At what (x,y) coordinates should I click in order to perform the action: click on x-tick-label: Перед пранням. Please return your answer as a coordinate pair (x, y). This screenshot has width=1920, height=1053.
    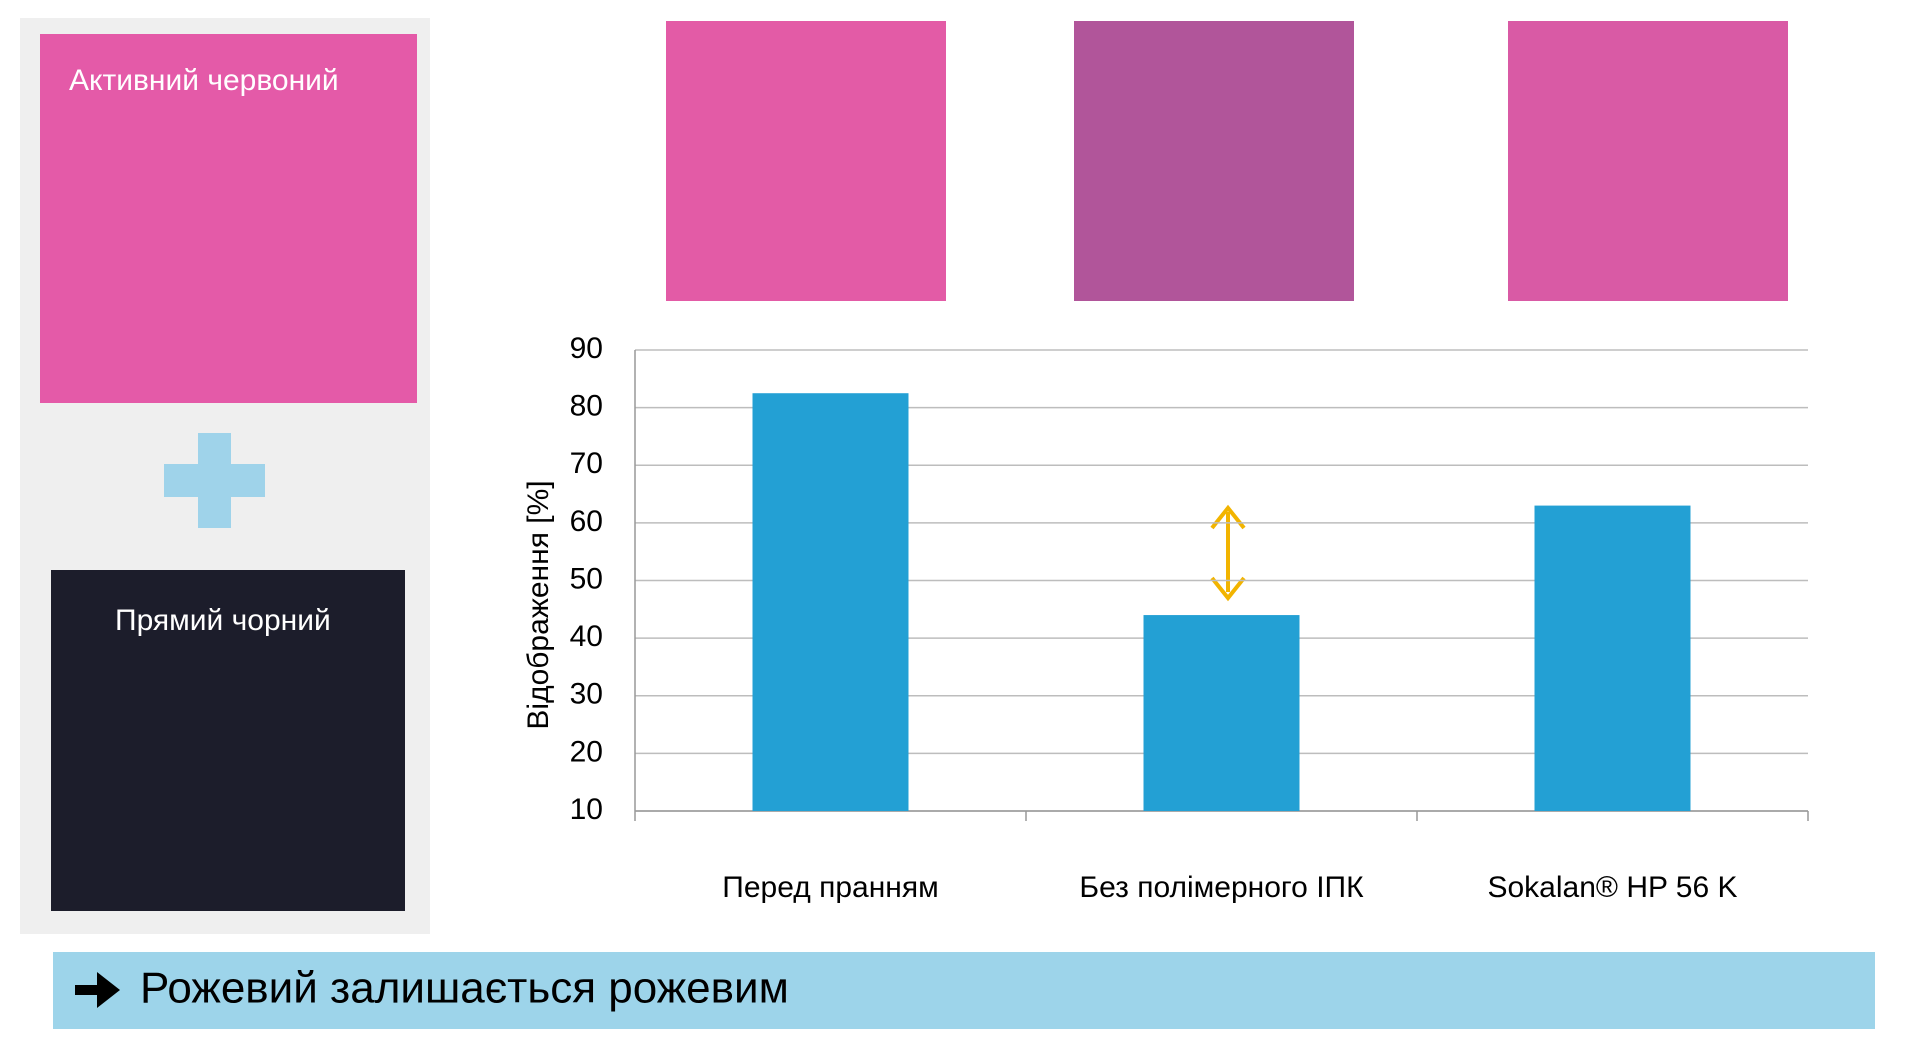
    Looking at the image, I should click on (830, 887).